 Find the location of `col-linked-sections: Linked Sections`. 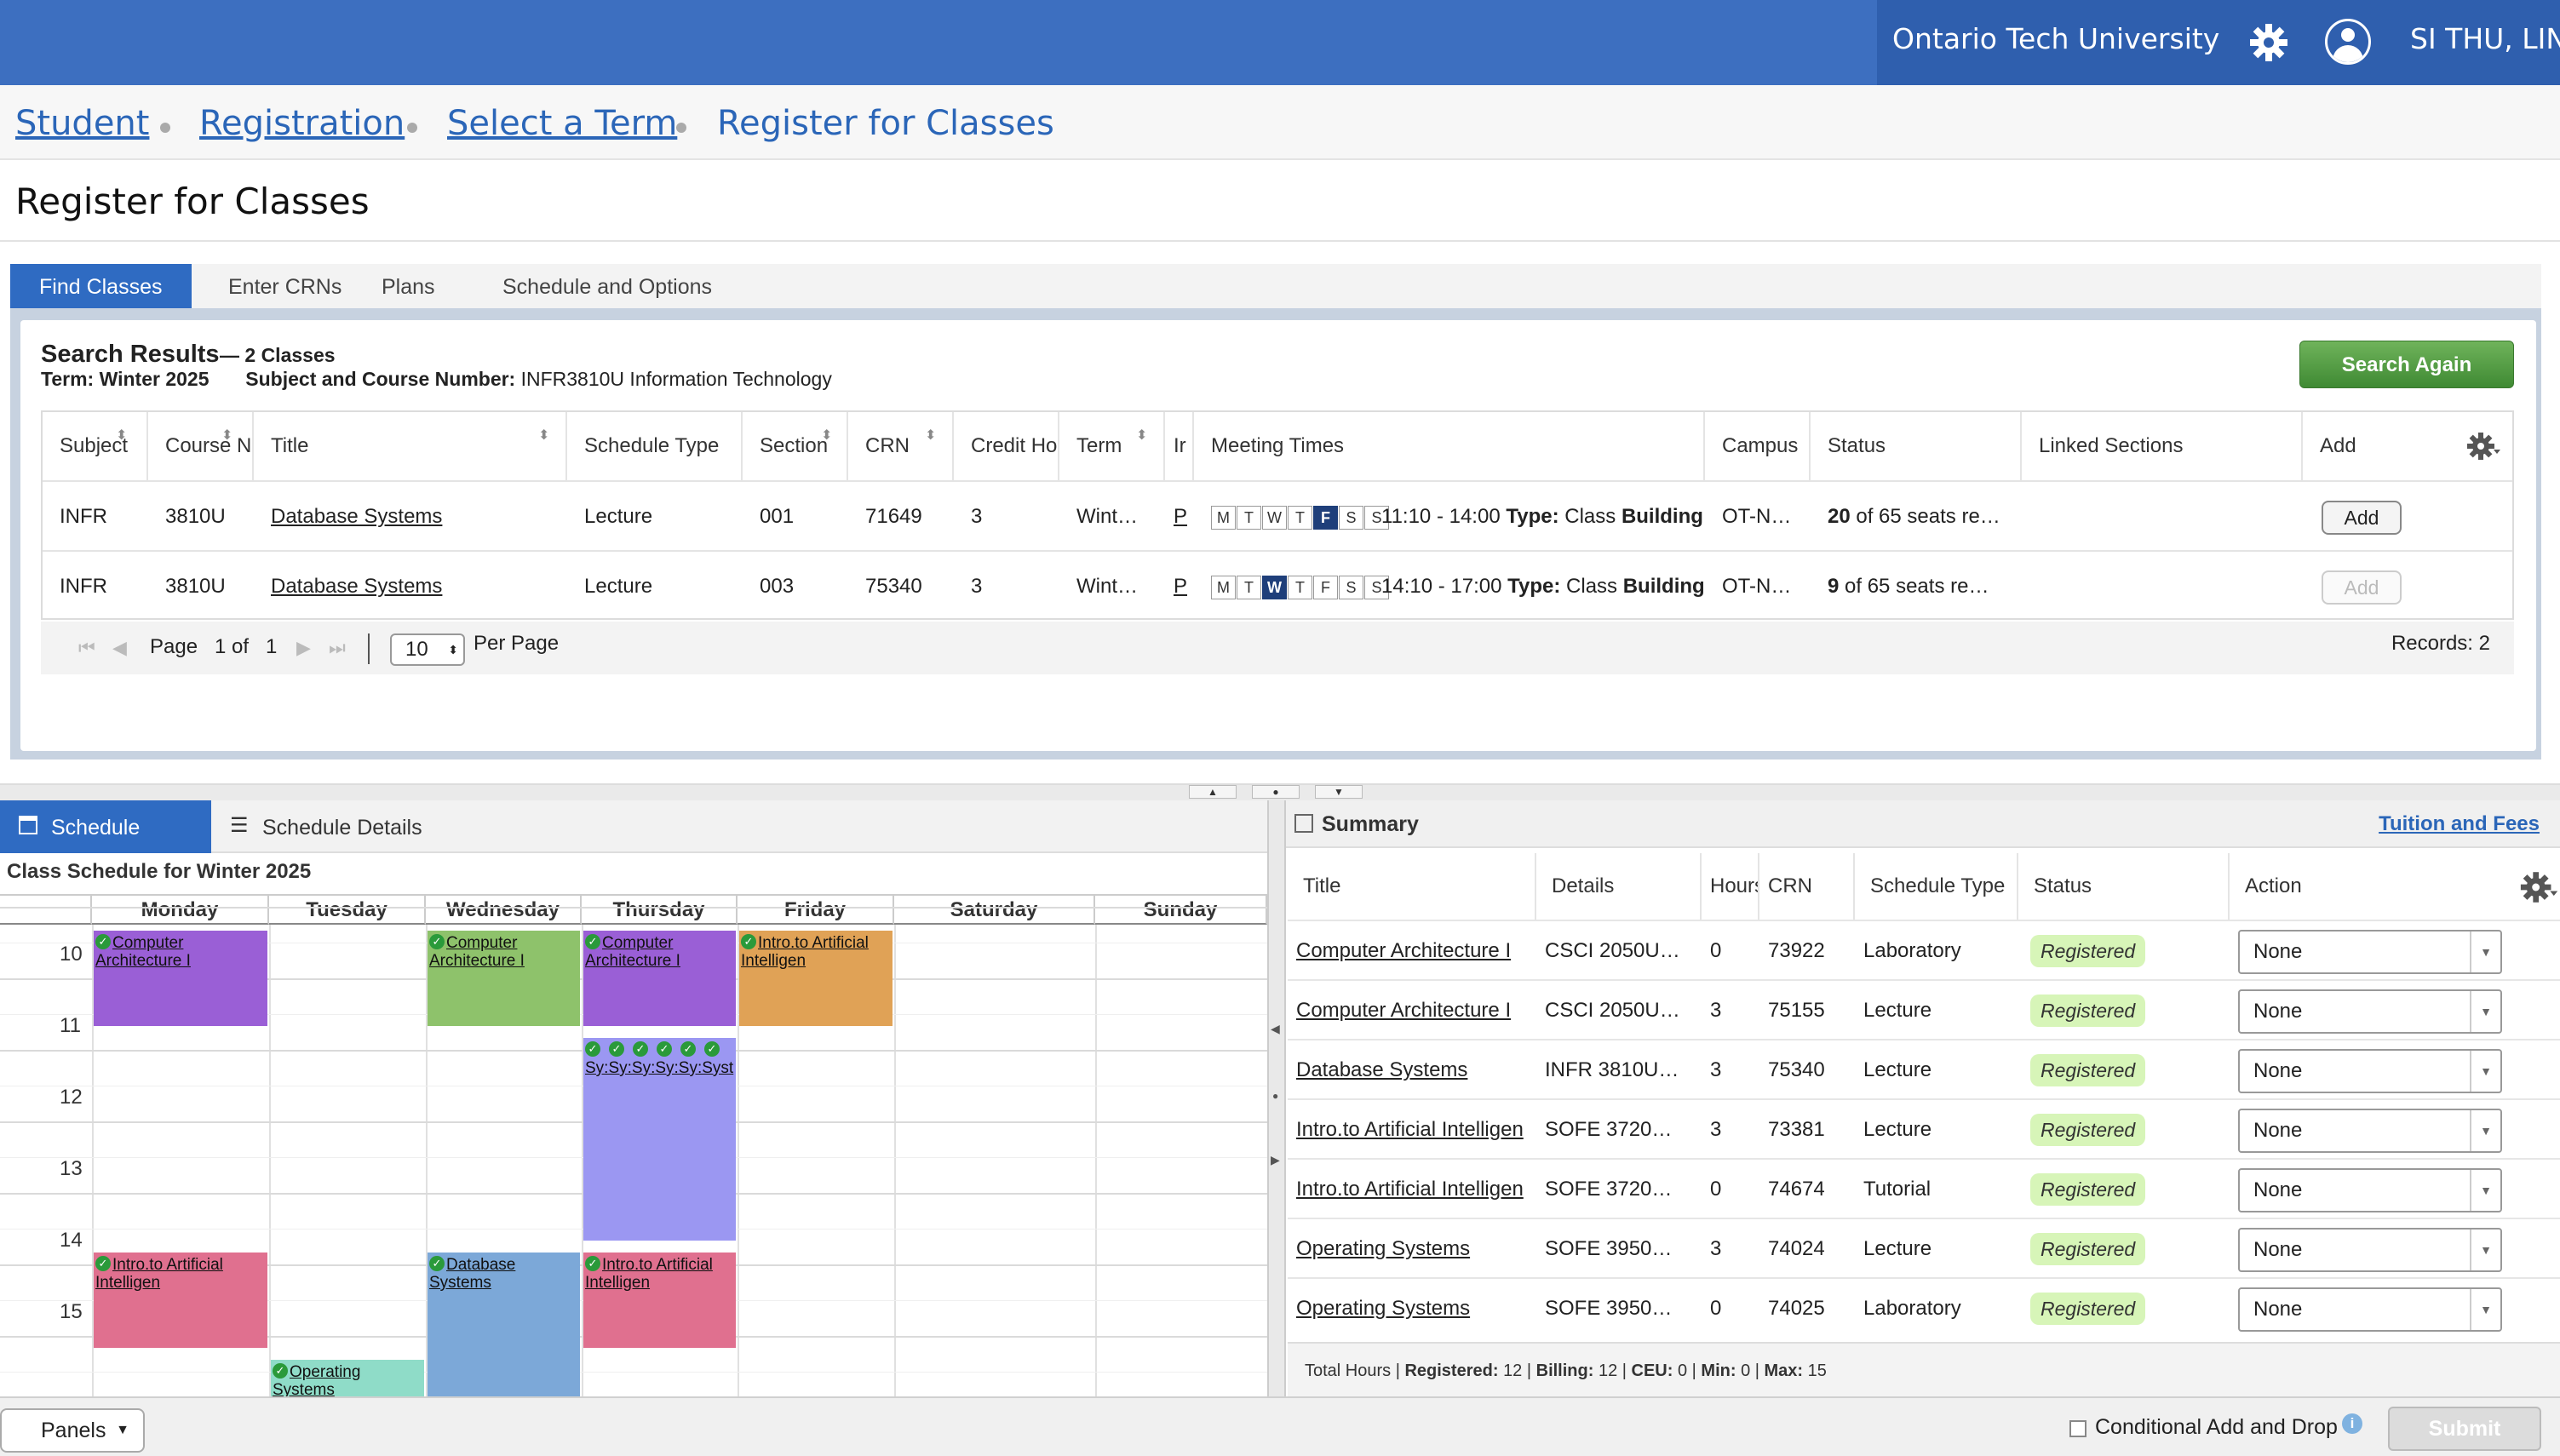

col-linked-sections: Linked Sections is located at coordinates (2162, 446).